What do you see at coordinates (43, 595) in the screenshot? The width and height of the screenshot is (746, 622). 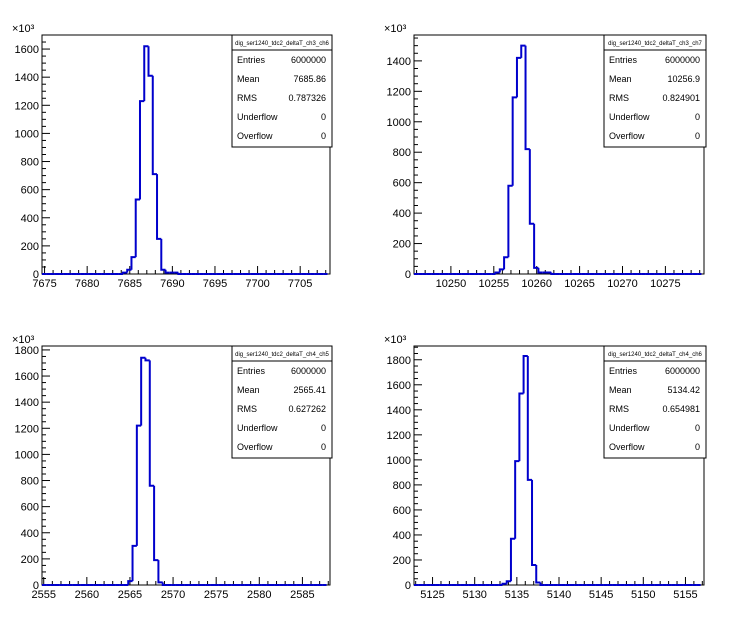 I see `x-tick-label: 2555` at bounding box center [43, 595].